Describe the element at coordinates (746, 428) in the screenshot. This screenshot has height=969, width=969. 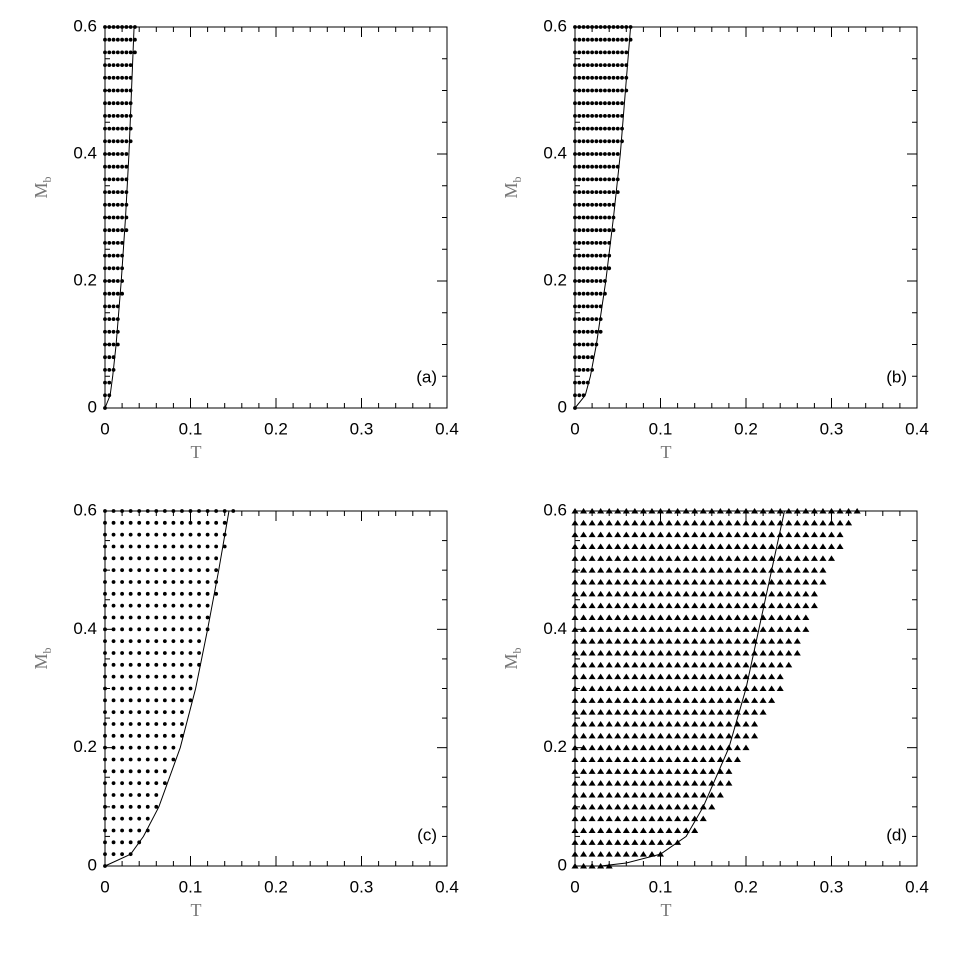
I see `x-tick-label: 0.2` at that location.